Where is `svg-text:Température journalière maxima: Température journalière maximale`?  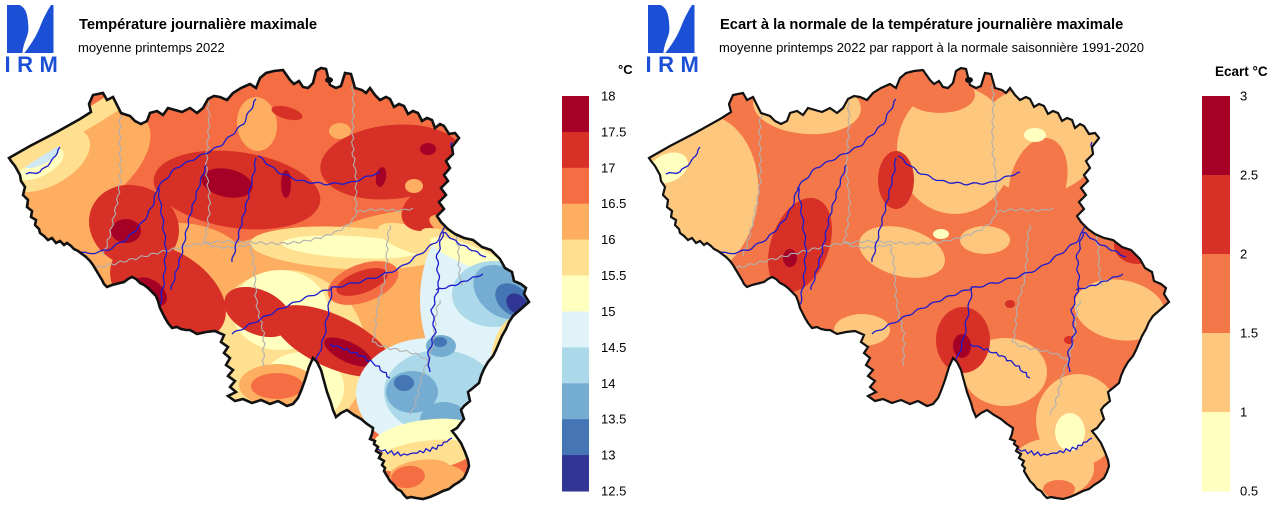 svg-text:Température journalière maxima: Température journalière maximale is located at coordinates (198, 25).